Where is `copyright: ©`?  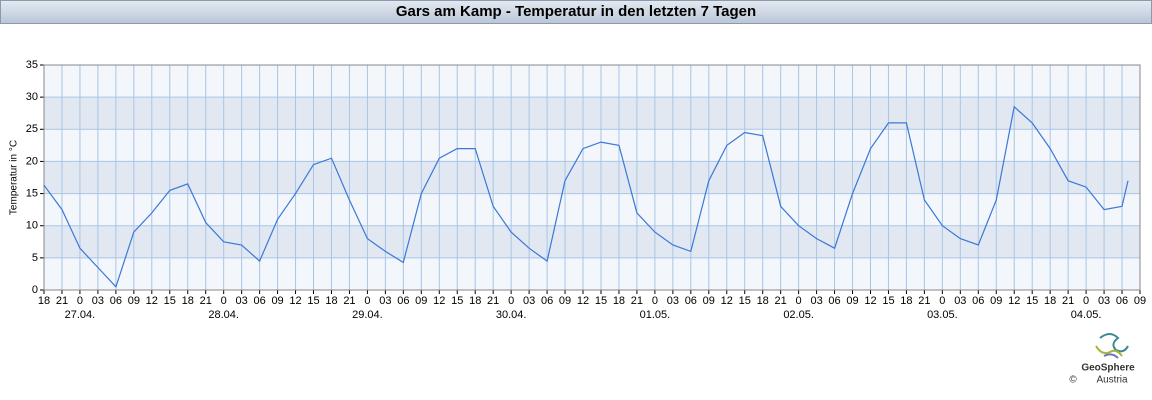 copyright: © is located at coordinates (1073, 380).